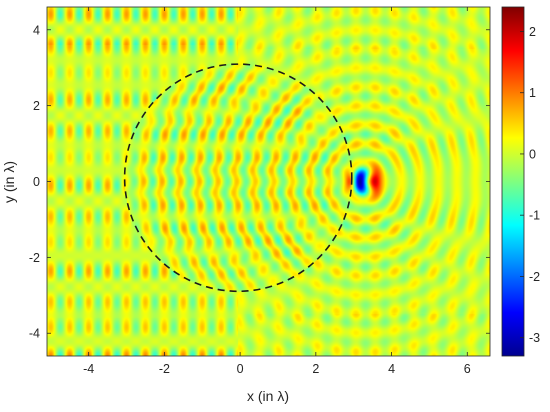  Describe the element at coordinates (391, 369) in the screenshot. I see `x-tick-label: 4` at that location.